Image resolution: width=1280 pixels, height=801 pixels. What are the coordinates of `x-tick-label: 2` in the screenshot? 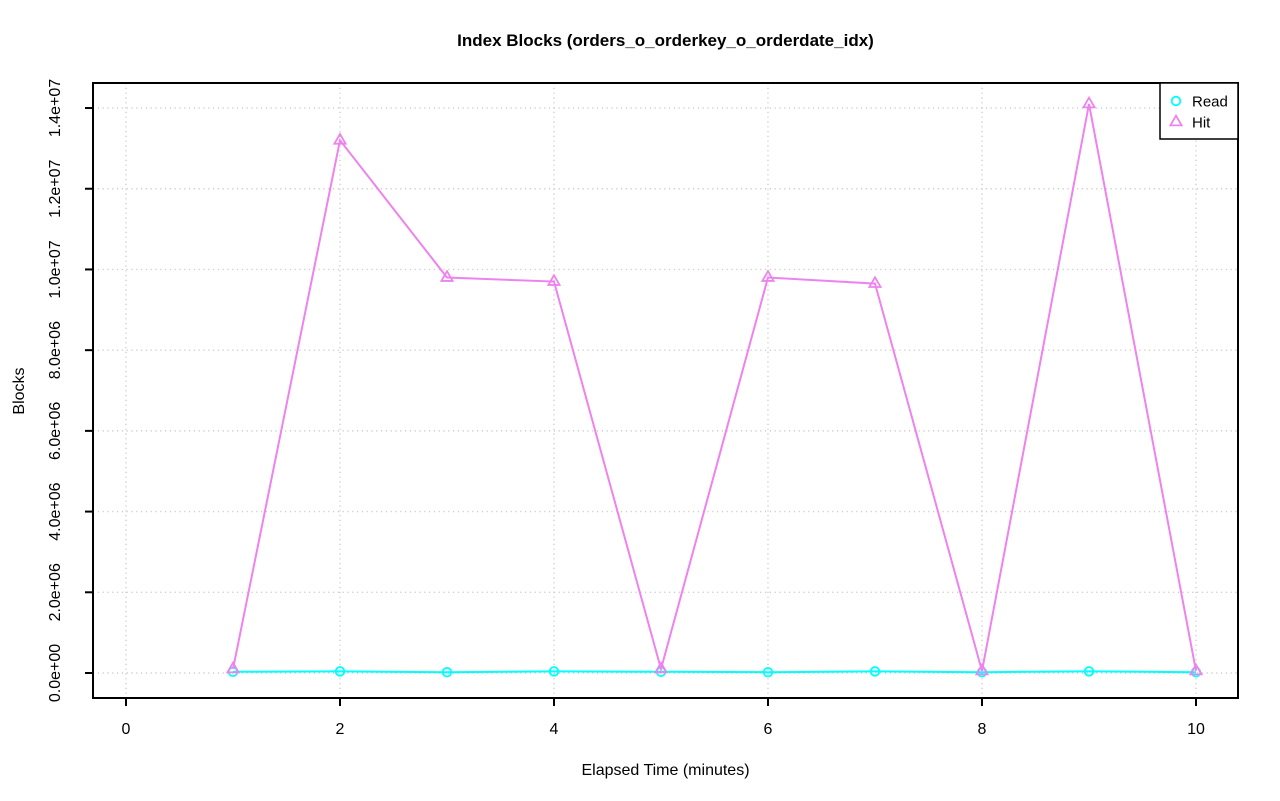 It's located at (340, 729).